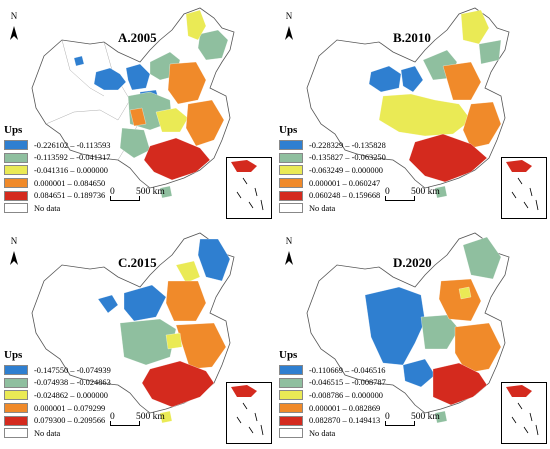 This screenshot has height=449, width=550. What do you see at coordinates (63, 370) in the screenshot?
I see `legend-item: -0.147550 – -0.074939` at bounding box center [63, 370].